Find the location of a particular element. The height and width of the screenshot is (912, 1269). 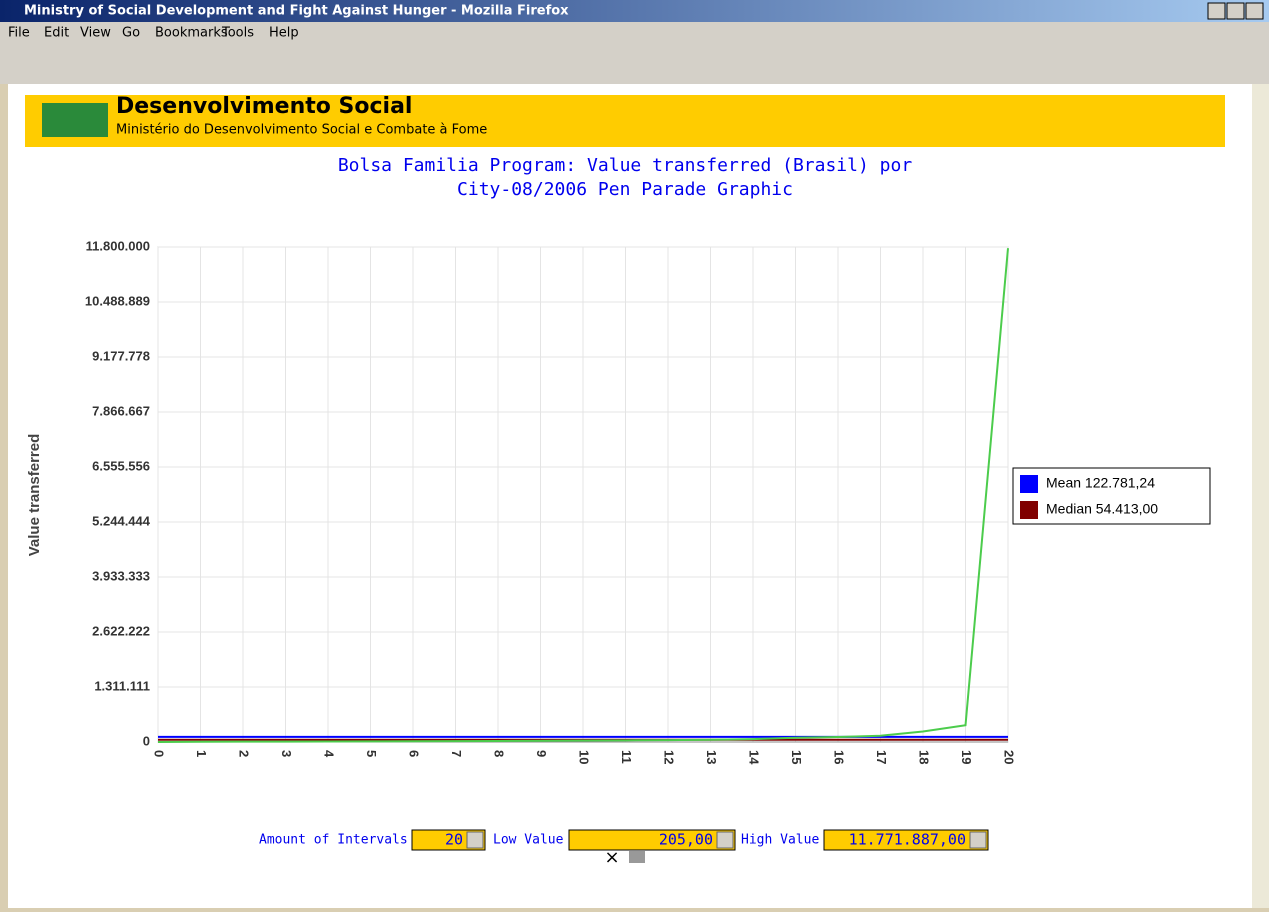

y-tick-label: 2.622.222 is located at coordinates (121, 630).